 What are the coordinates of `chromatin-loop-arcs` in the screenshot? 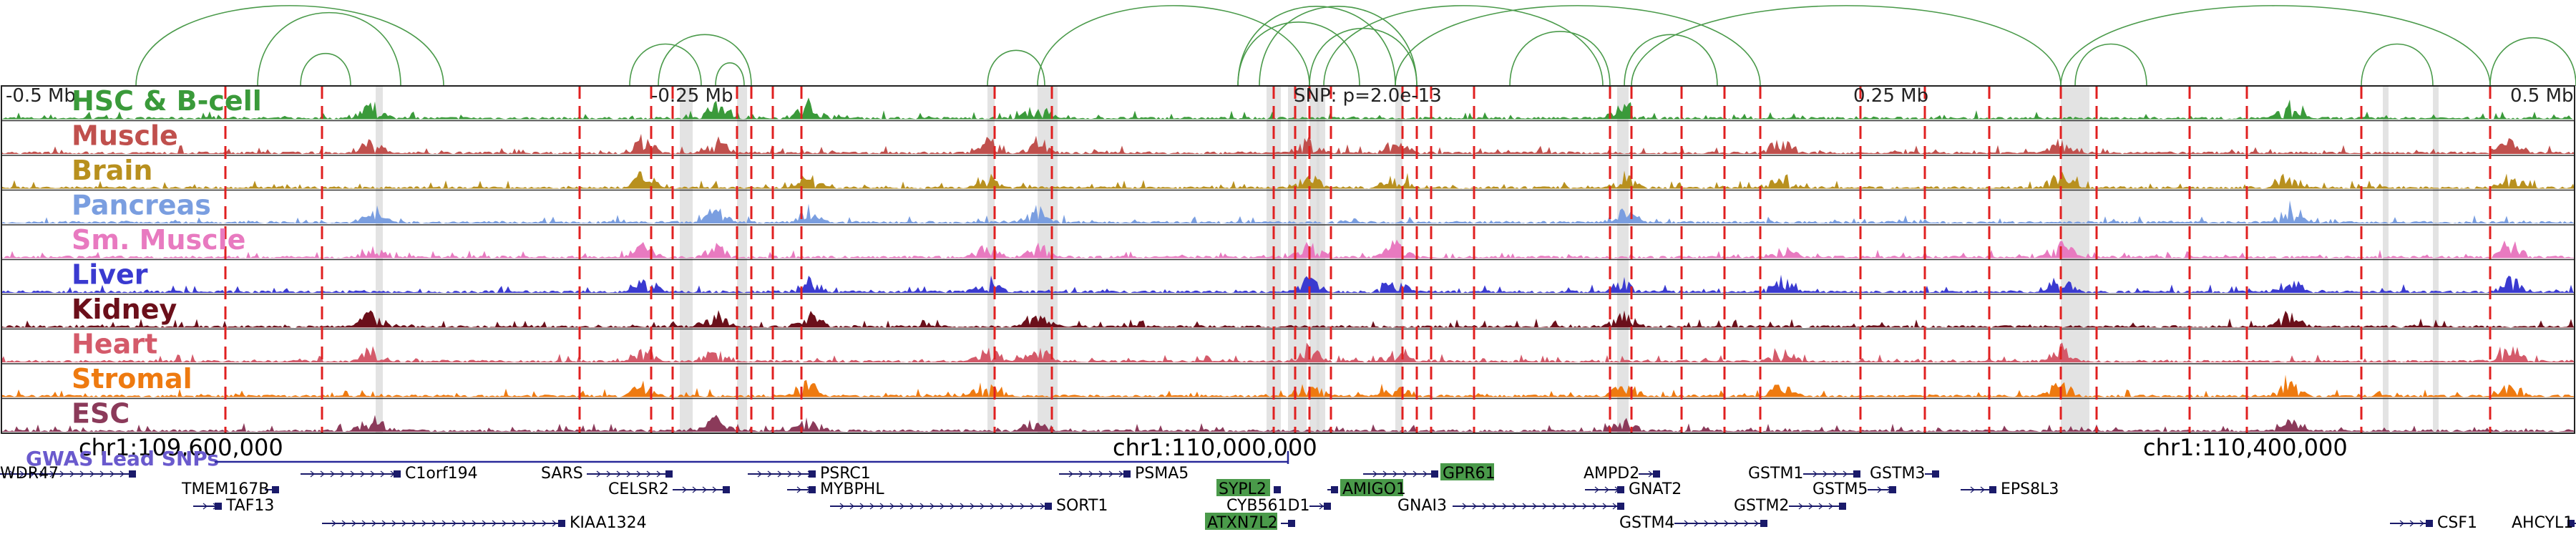 It's located at (1355, 46).